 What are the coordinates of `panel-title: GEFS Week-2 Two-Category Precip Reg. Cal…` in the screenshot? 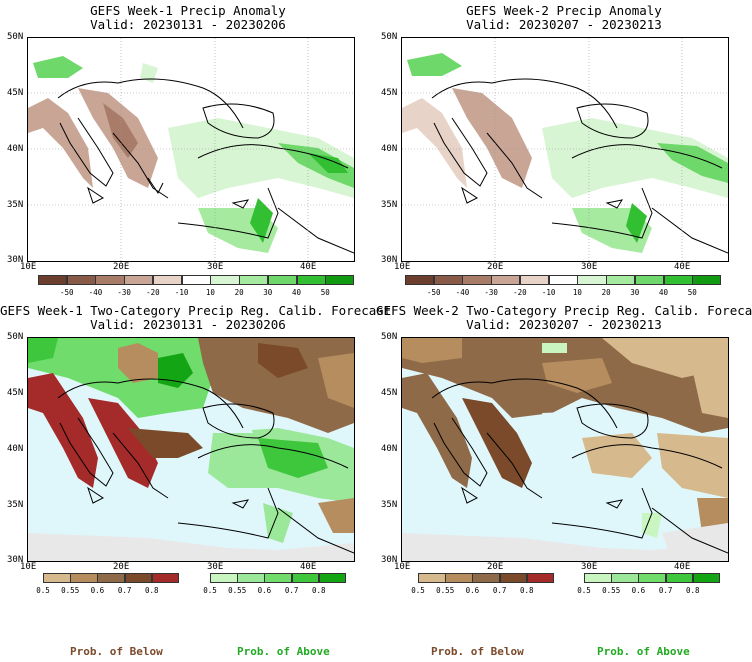 It's located at (564, 310).